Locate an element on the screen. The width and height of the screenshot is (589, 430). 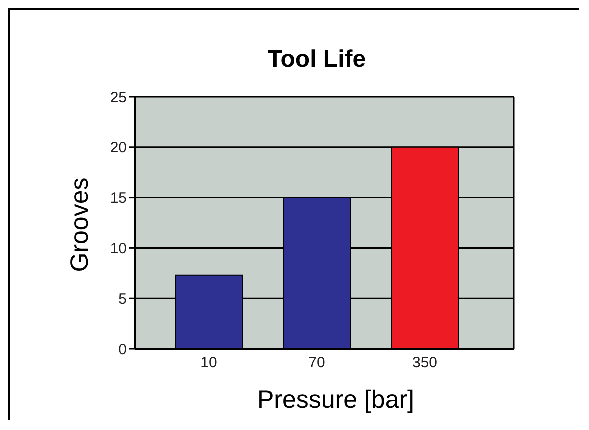
y-tick-label: 10 is located at coordinates (118, 249).